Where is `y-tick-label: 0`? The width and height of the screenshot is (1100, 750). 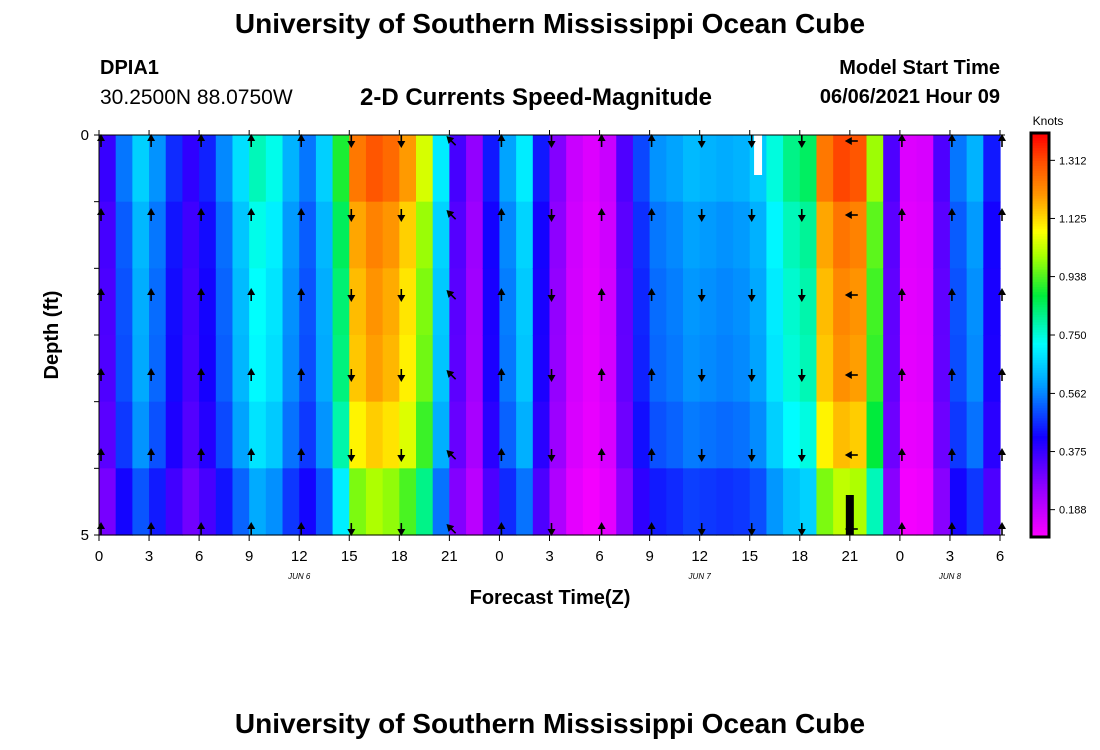
y-tick-label: 0 is located at coordinates (85, 135).